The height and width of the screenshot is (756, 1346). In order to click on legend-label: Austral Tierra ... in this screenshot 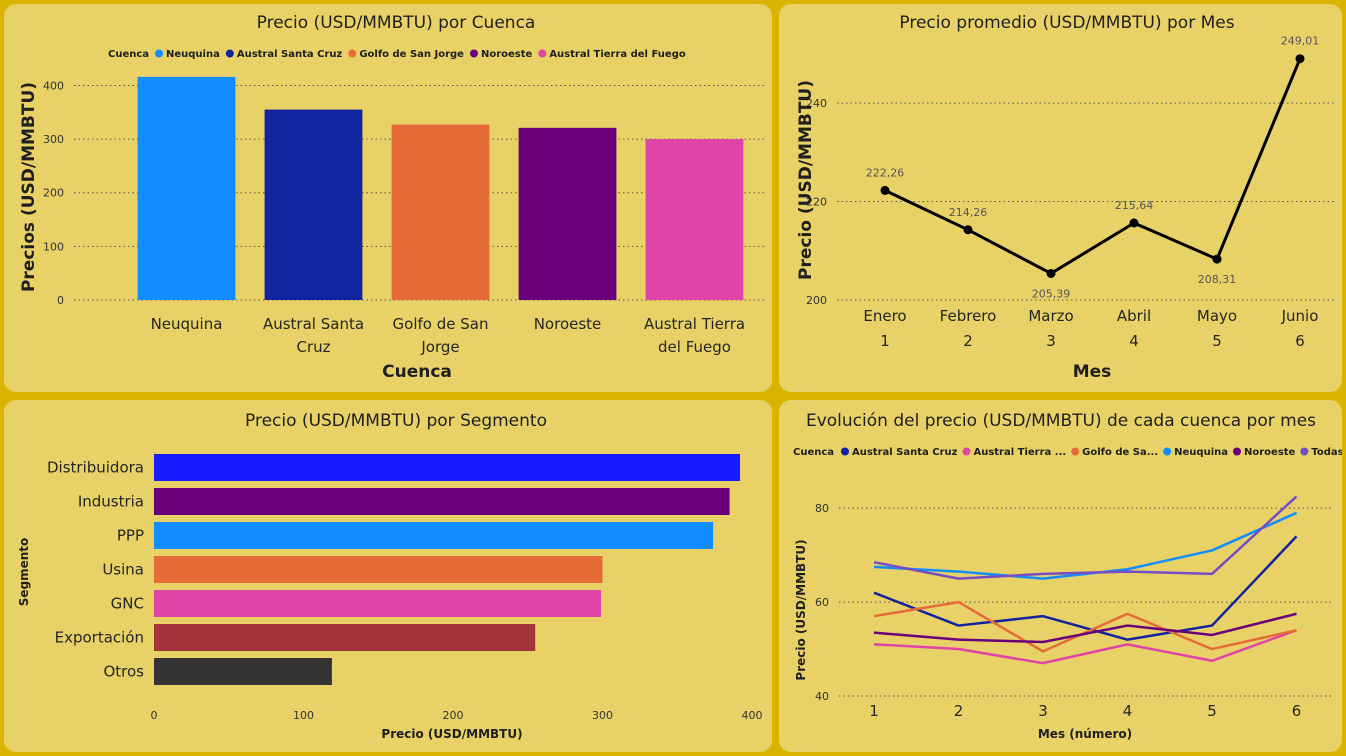, I will do `click(1019, 452)`.